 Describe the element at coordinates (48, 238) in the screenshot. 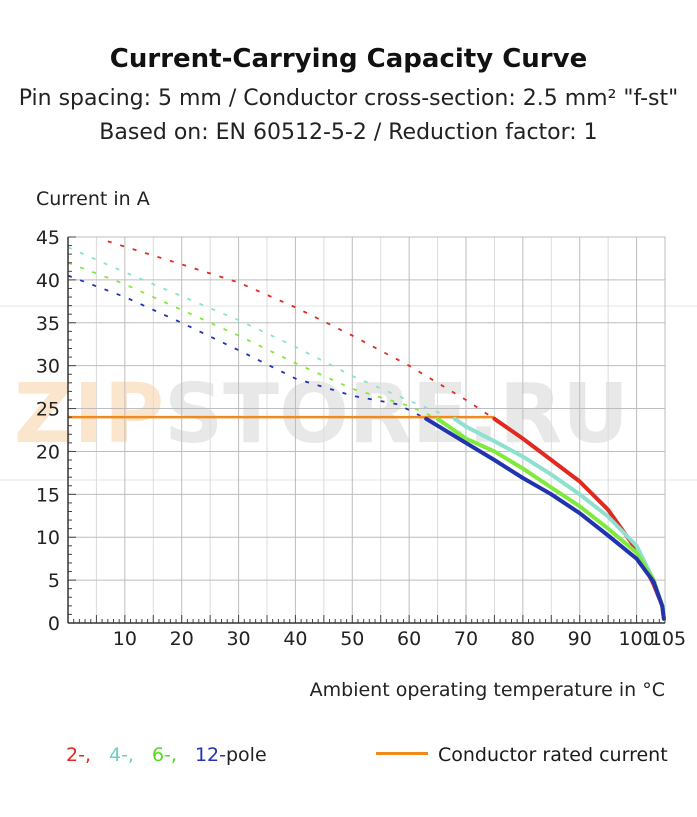

I see `y-tick-label: 45` at that location.